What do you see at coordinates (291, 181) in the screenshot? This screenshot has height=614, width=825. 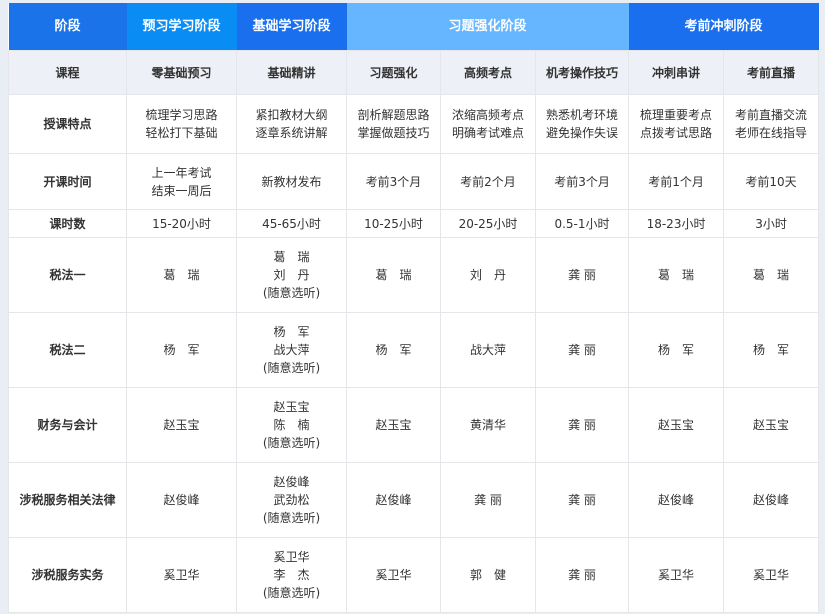 I see `table-cell: 新教材发布` at bounding box center [291, 181].